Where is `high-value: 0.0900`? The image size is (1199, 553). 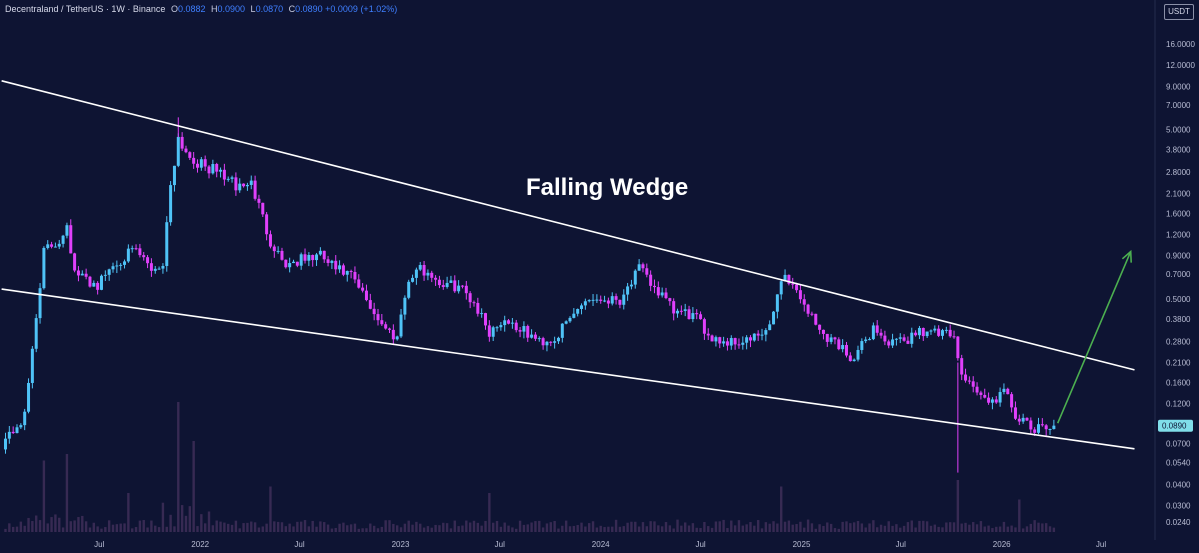 high-value: 0.0900 is located at coordinates (231, 9).